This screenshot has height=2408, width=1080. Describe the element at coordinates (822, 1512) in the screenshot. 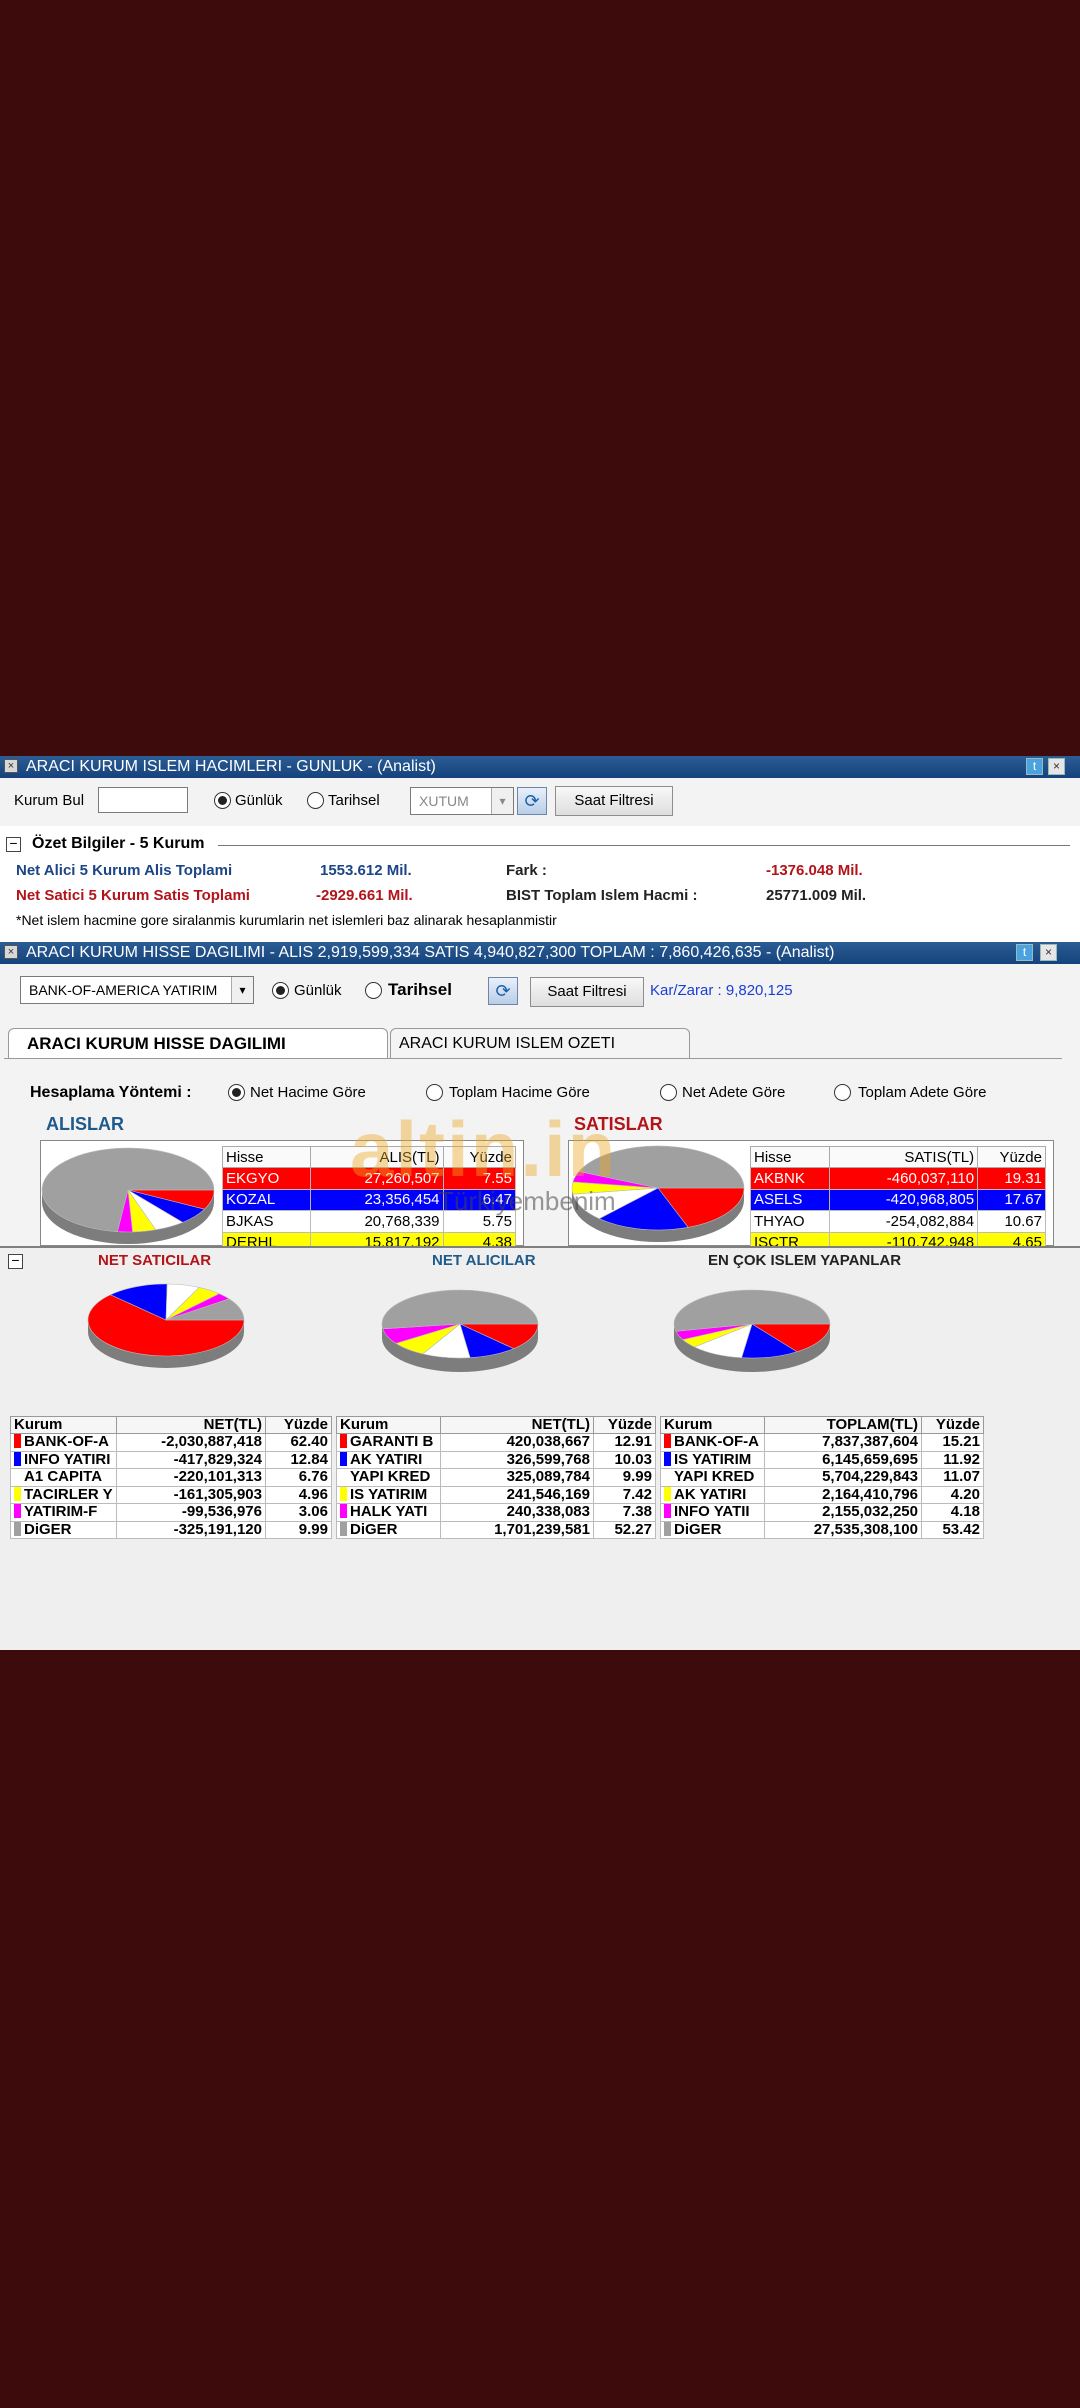

I see `table-row: INFO YATII 2,155,032,250 4.18` at that location.